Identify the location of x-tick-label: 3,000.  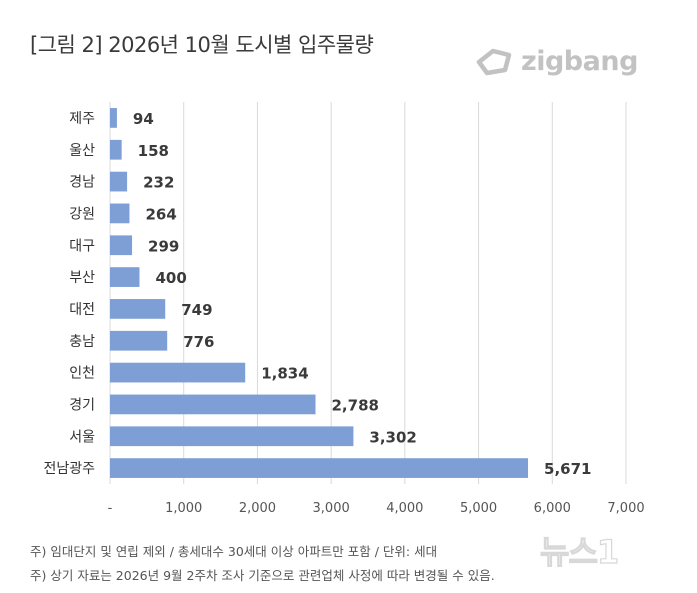
(331, 508).